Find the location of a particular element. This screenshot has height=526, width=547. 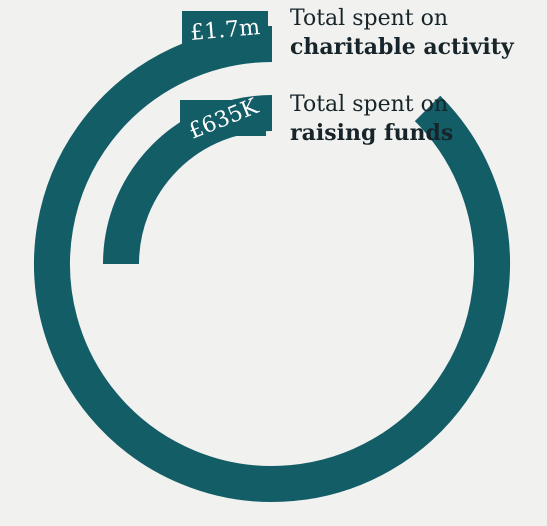

value-label-charitable: £1.7m is located at coordinates (225, 30).